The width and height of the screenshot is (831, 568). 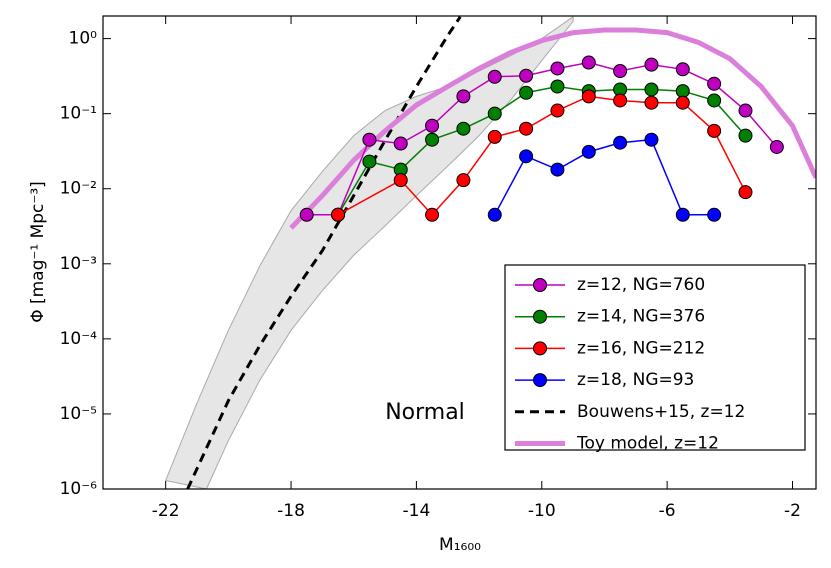 I want to click on x-tick-label: -18, so click(x=291, y=511).